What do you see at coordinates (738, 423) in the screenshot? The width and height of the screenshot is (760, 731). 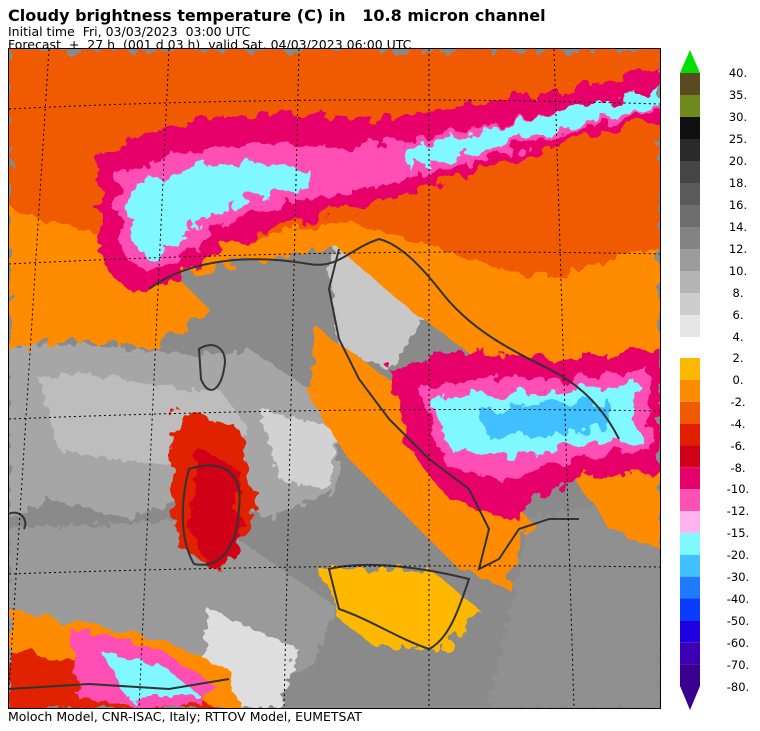 I see `colorbar-tick-label: -4.` at bounding box center [738, 423].